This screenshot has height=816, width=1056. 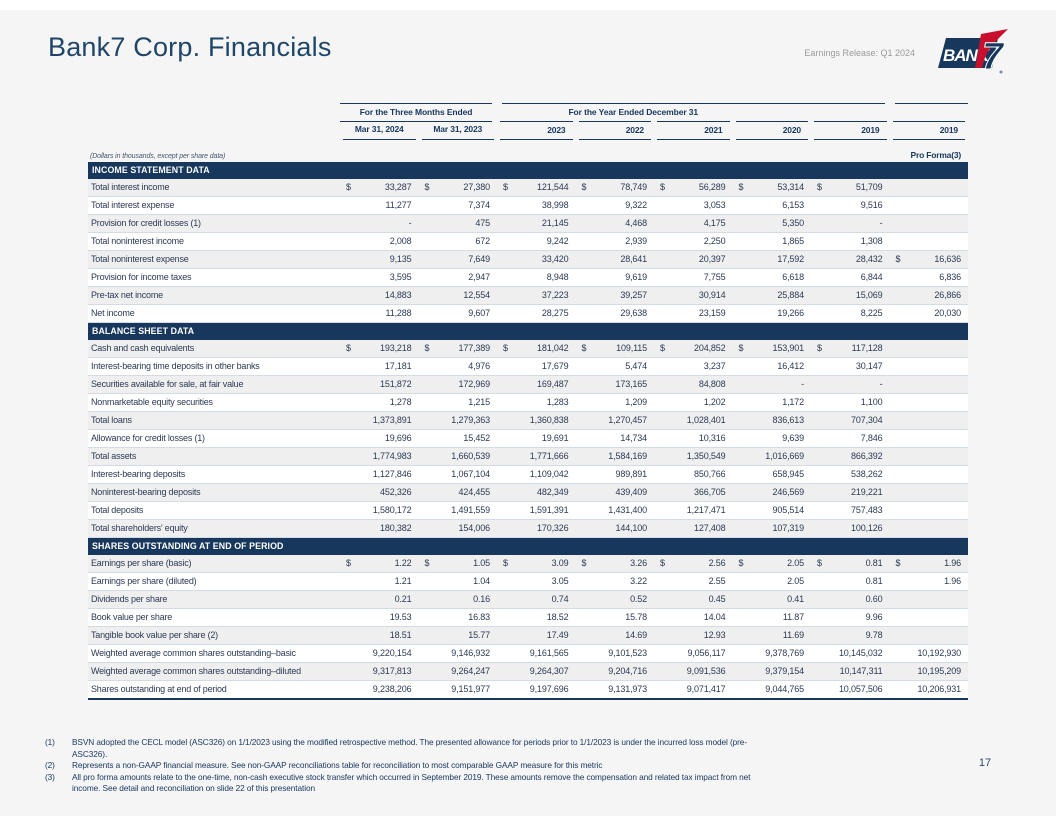 I want to click on cell-number: 10,147,311, so click(x=861, y=671).